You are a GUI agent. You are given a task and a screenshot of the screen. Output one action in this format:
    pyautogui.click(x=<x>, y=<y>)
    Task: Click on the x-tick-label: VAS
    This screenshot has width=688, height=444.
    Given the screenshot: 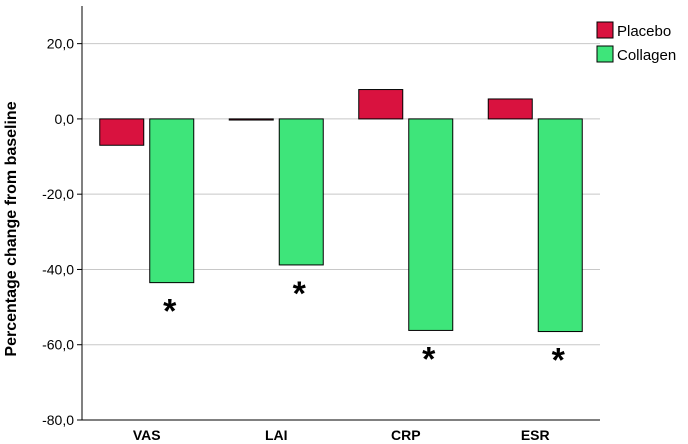 What is the action you would take?
    pyautogui.click(x=147, y=435)
    